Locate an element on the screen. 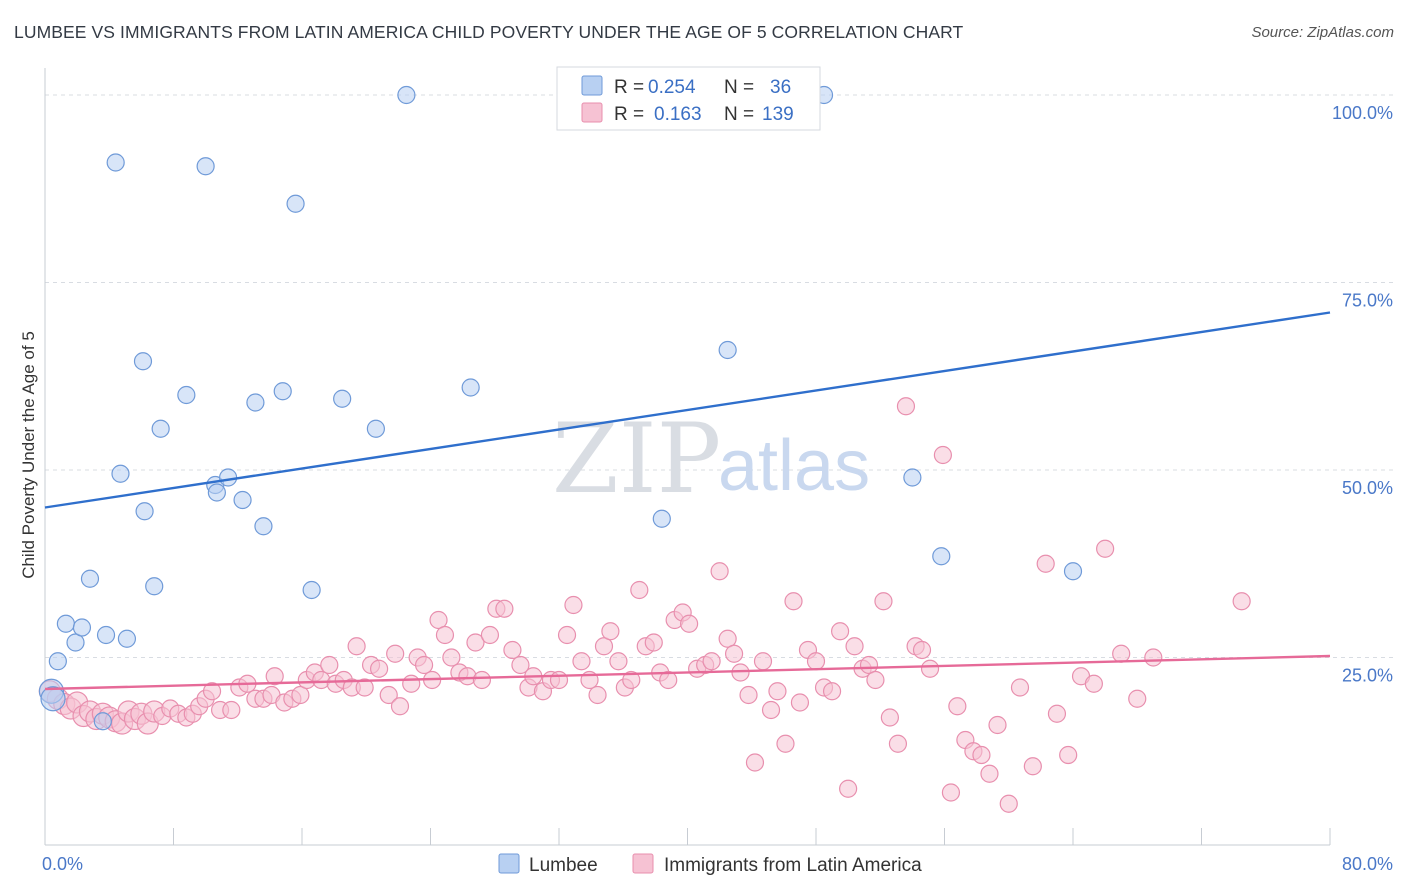 The image size is (1406, 892). y-tick-label-50: 50.0% is located at coordinates (1367, 488).